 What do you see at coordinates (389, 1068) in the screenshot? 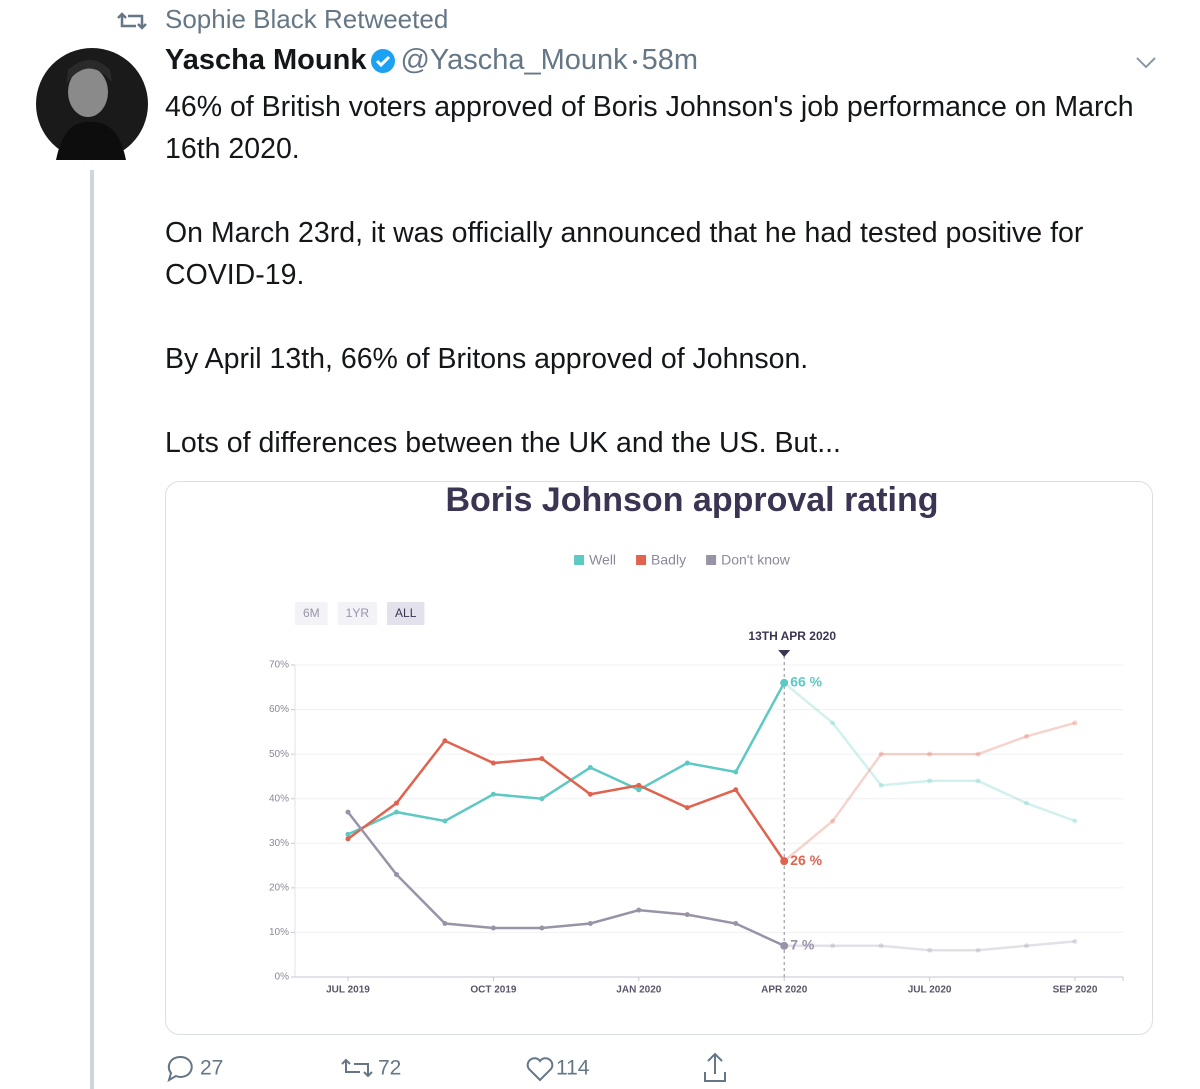
I see `retweet-count: 72` at bounding box center [389, 1068].